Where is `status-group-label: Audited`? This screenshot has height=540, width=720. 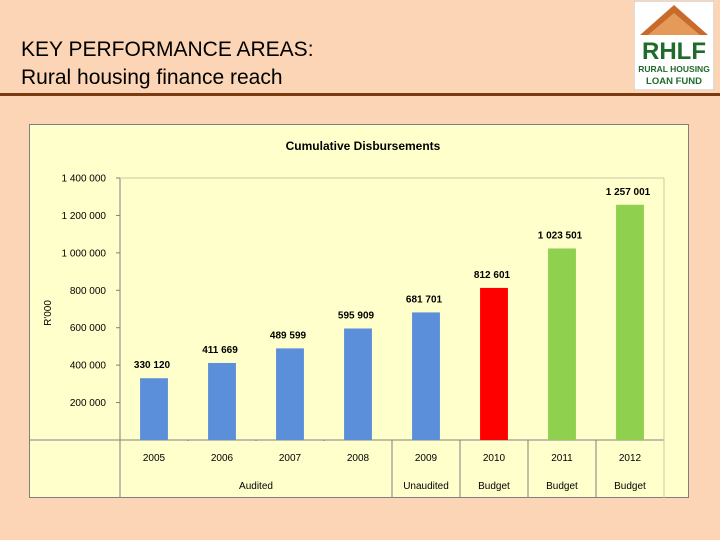 status-group-label: Audited is located at coordinates (256, 486).